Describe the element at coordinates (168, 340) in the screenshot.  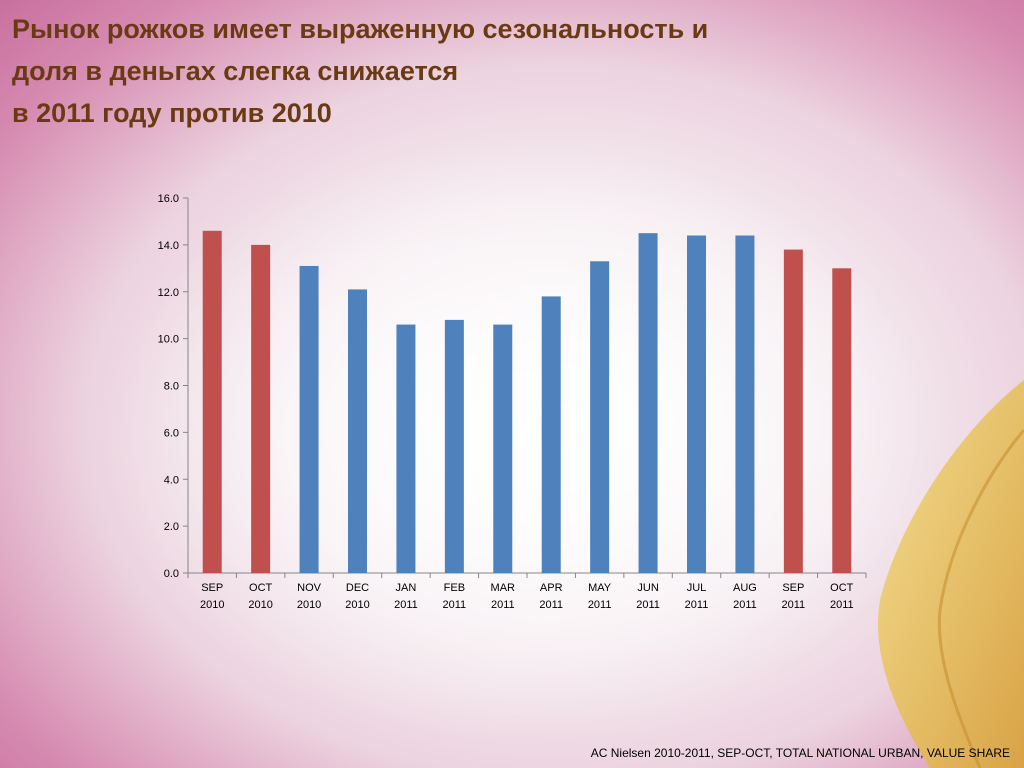
I see `y-tick-label: 10.0` at that location.